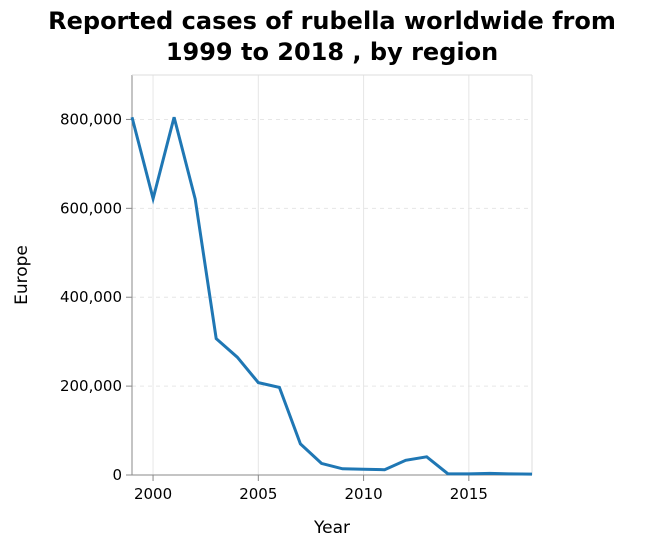 The height and width of the screenshot is (552, 650). Describe the element at coordinates (331, 528) in the screenshot. I see `x-axis-title: Year` at that location.